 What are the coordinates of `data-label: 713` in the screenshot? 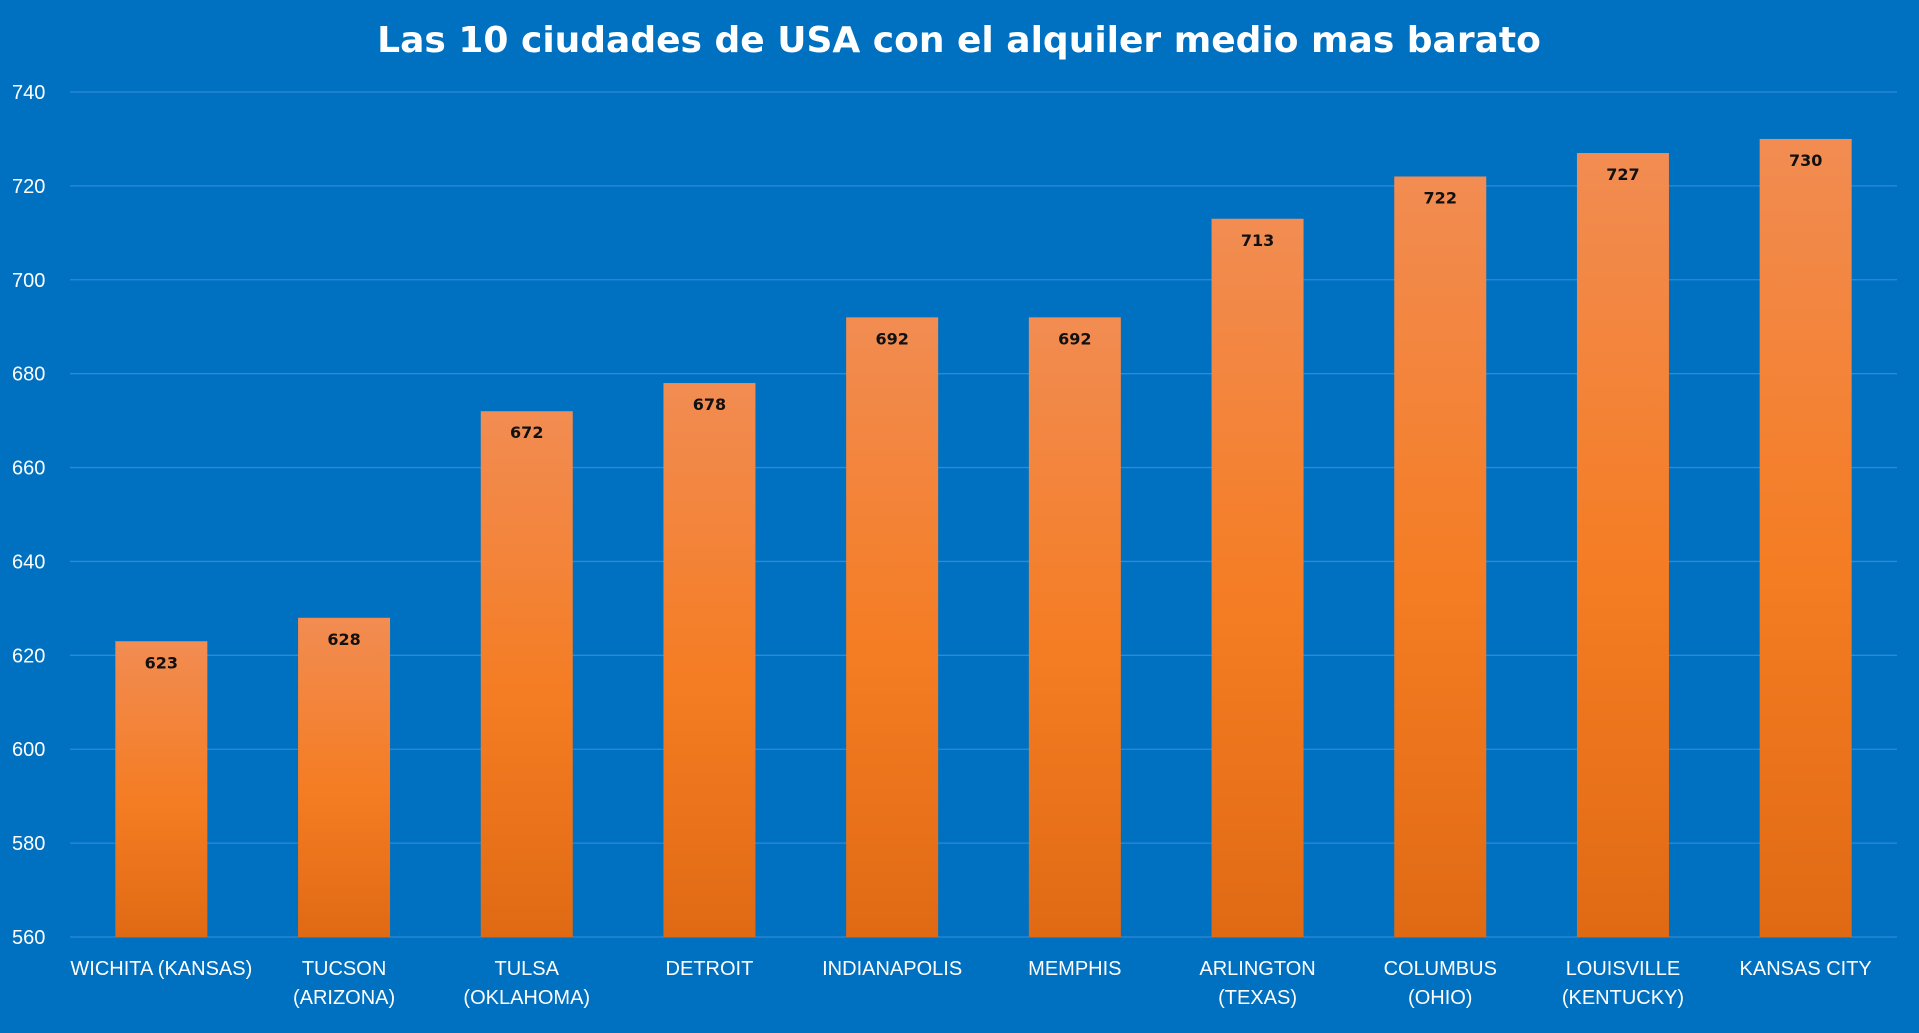 It's located at (1257, 240).